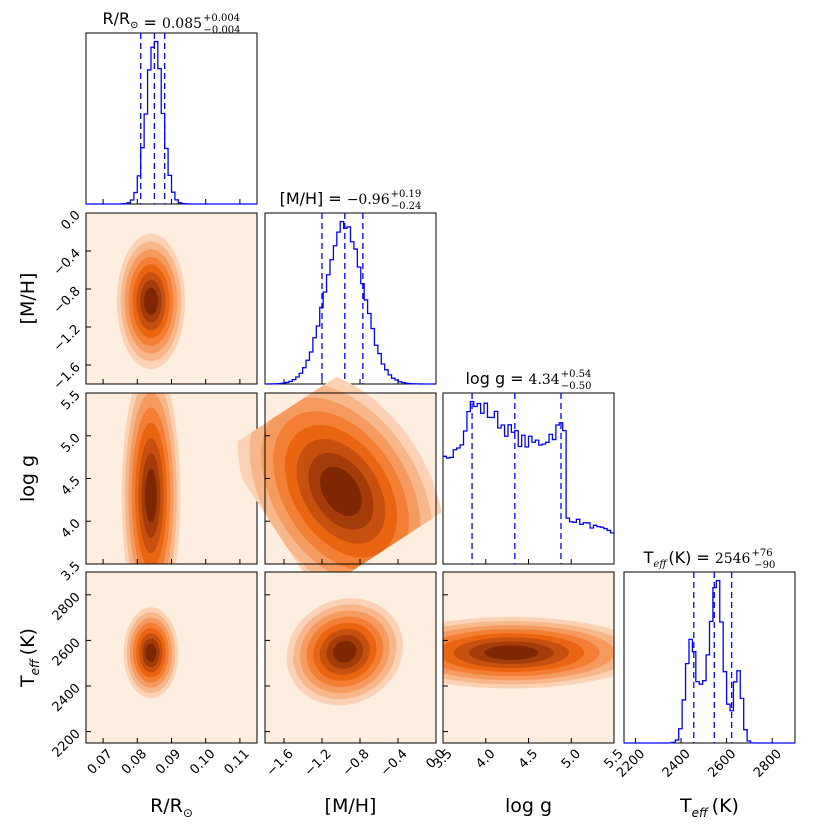 The height and width of the screenshot is (832, 830). What do you see at coordinates (70, 528) in the screenshot?
I see `ytick-label-logg-1: 4.0` at bounding box center [70, 528].